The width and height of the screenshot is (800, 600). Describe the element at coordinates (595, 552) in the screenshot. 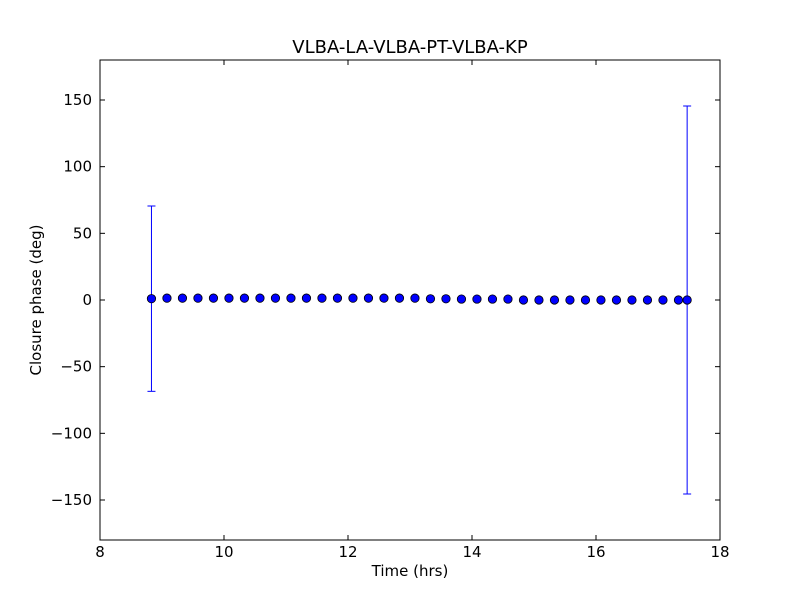

I see `x-tick-label: 16` at that location.